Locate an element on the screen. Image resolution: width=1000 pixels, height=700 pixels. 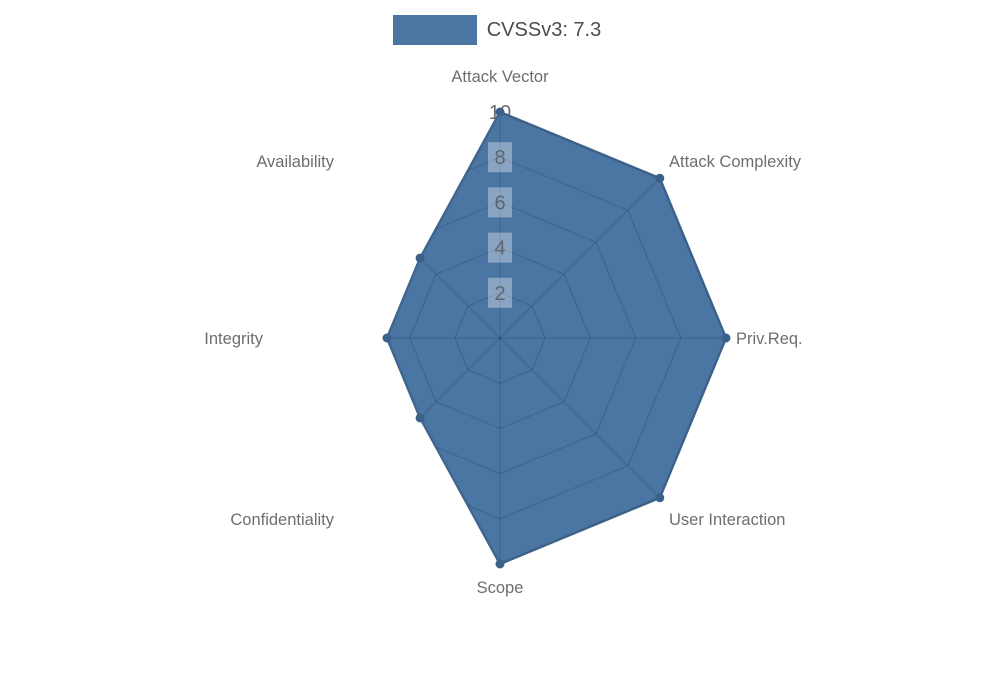
radial-ticks: 2 4 6 8 is located at coordinates (500, 225).